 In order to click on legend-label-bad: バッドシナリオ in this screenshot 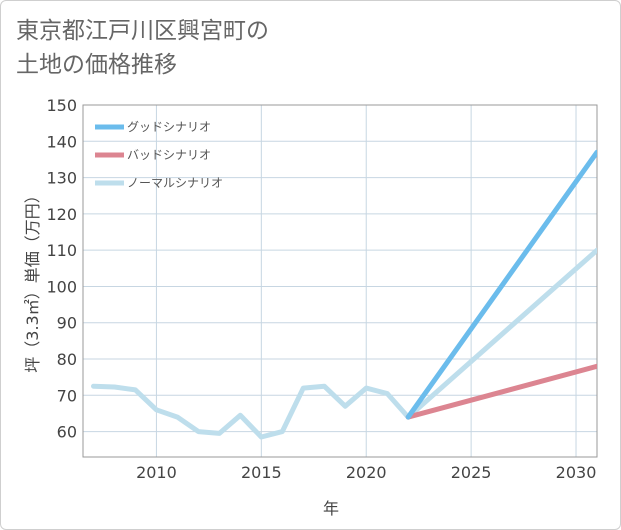, I will do `click(169, 155)`.